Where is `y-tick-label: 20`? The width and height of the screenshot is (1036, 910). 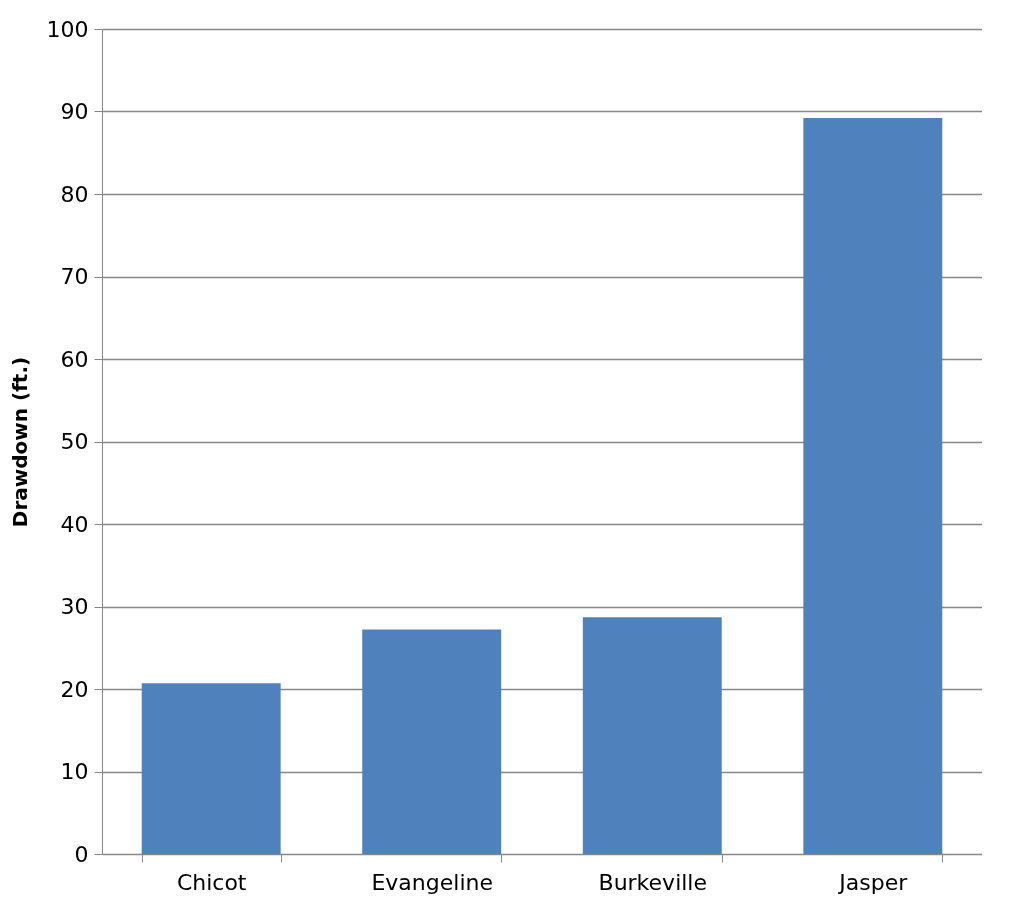 y-tick-label: 20 is located at coordinates (74, 689).